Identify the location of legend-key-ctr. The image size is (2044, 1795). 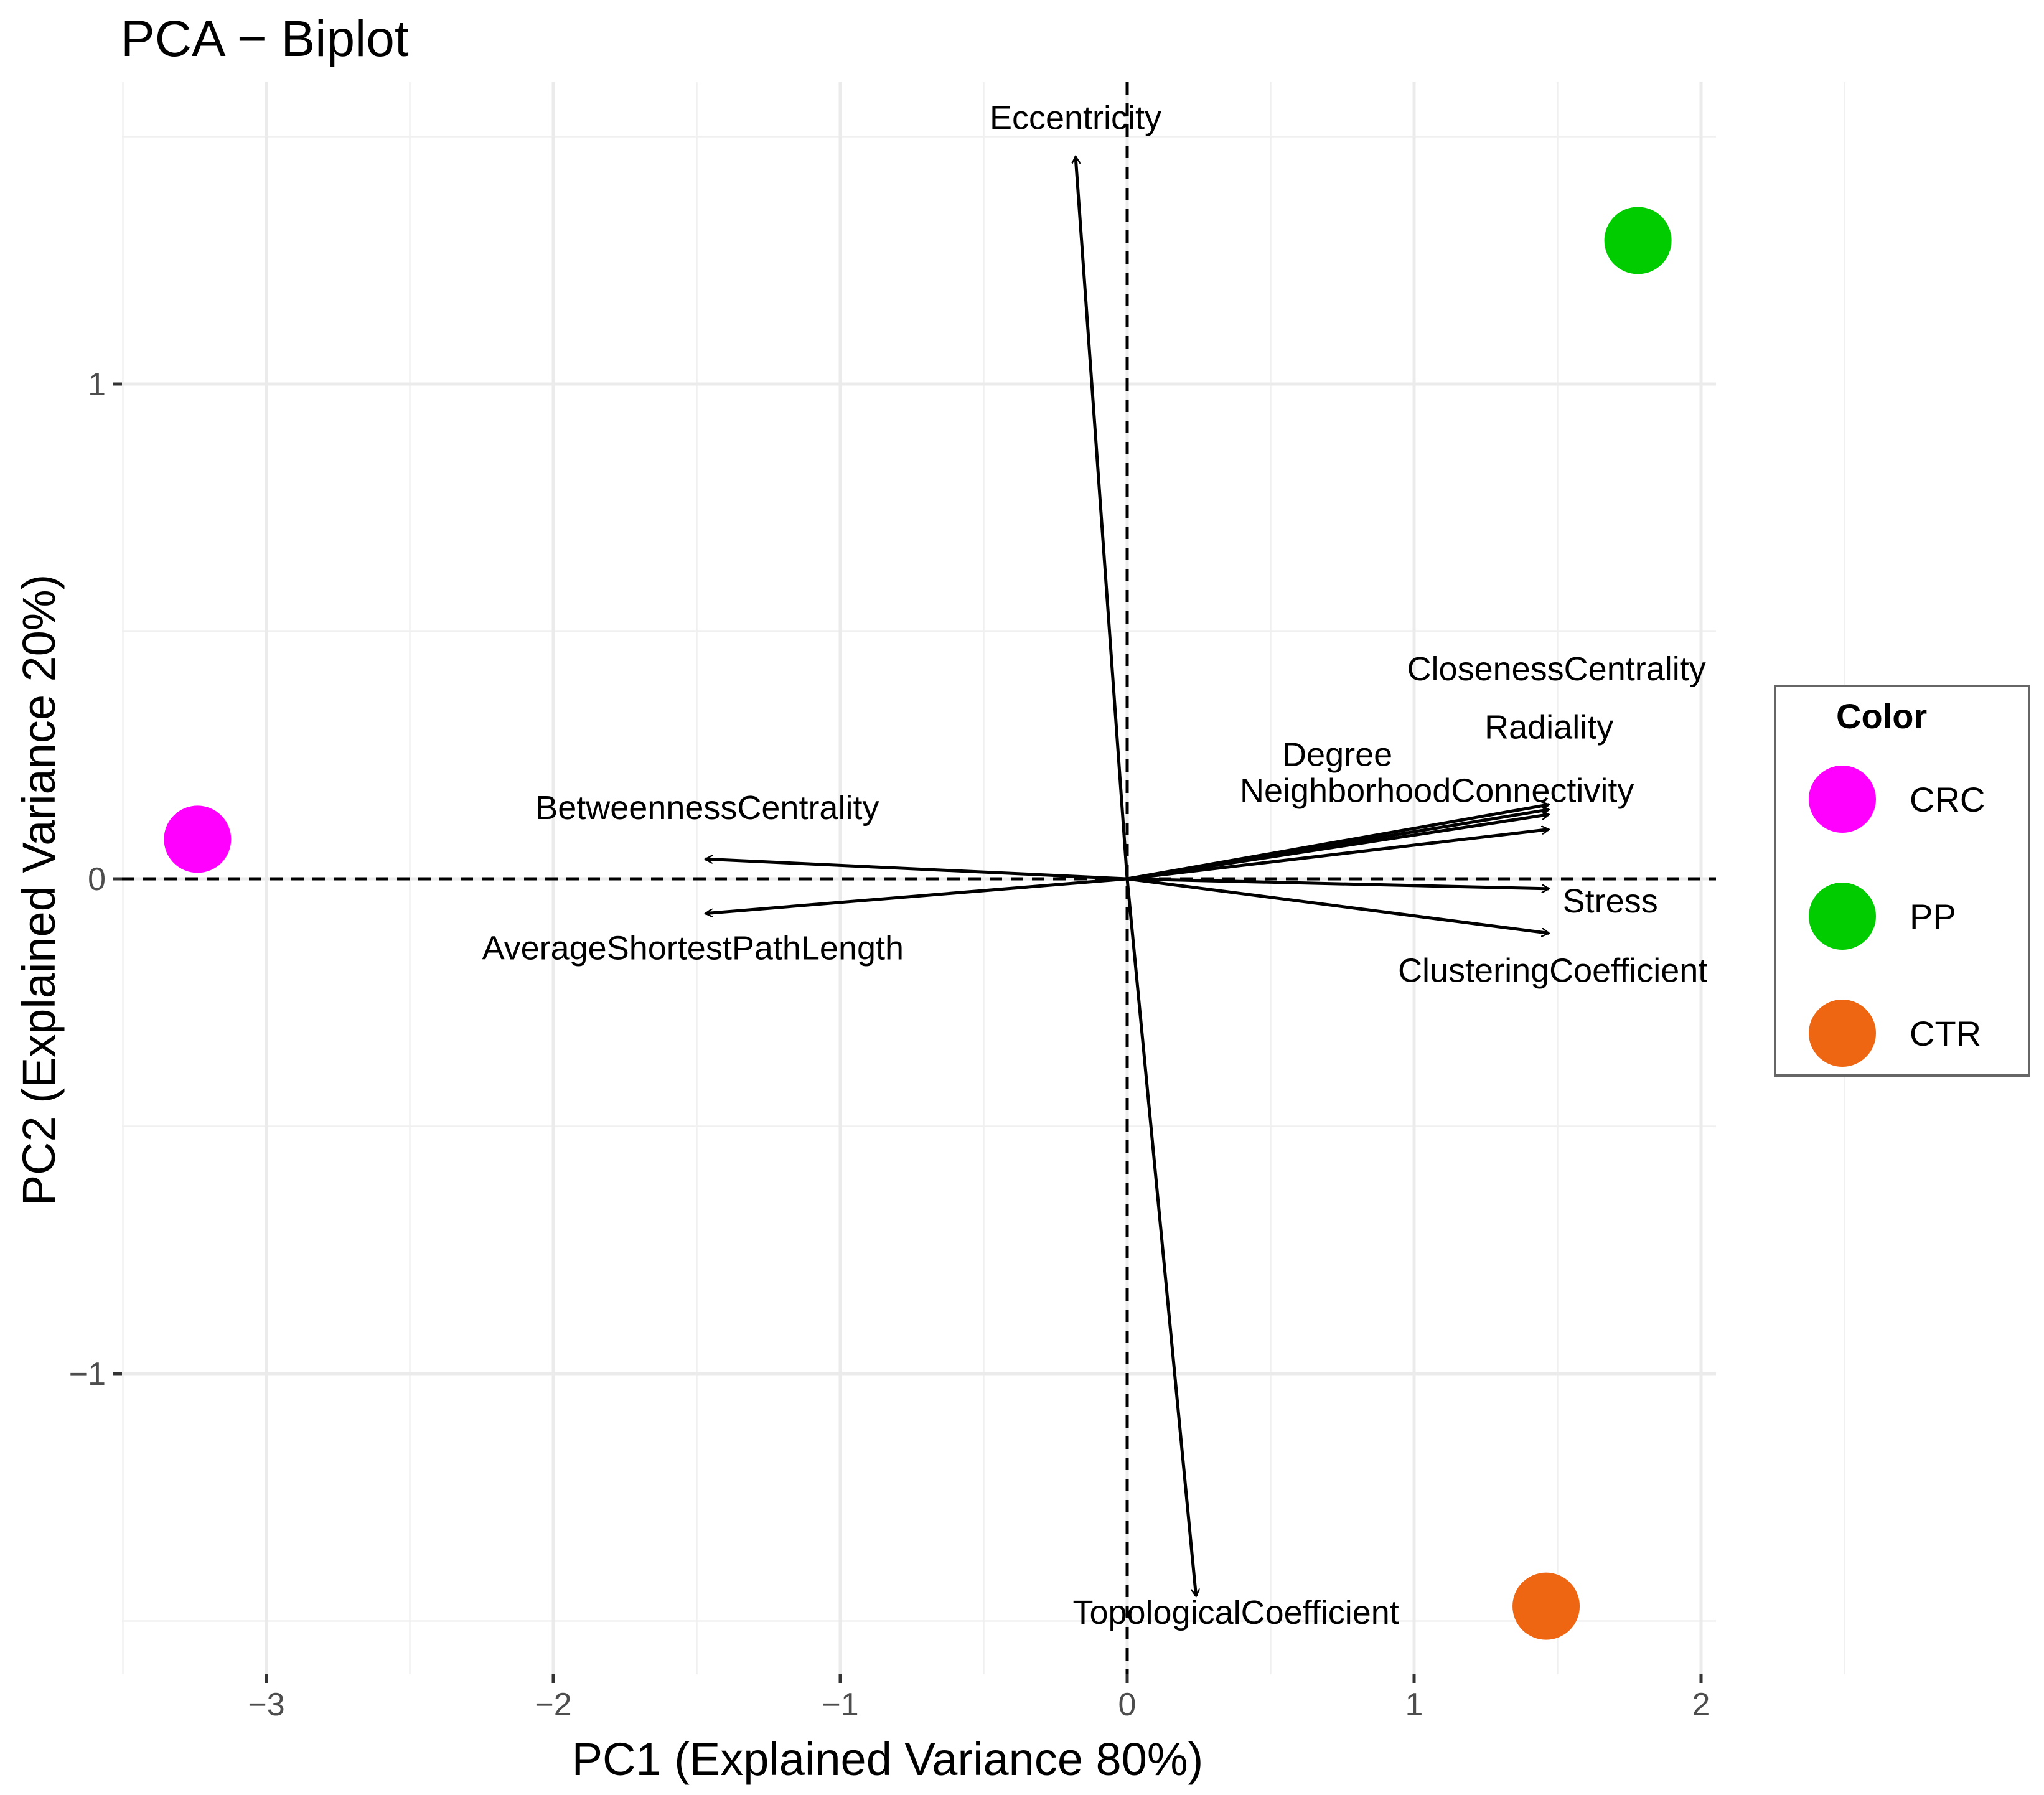
(1843, 1033).